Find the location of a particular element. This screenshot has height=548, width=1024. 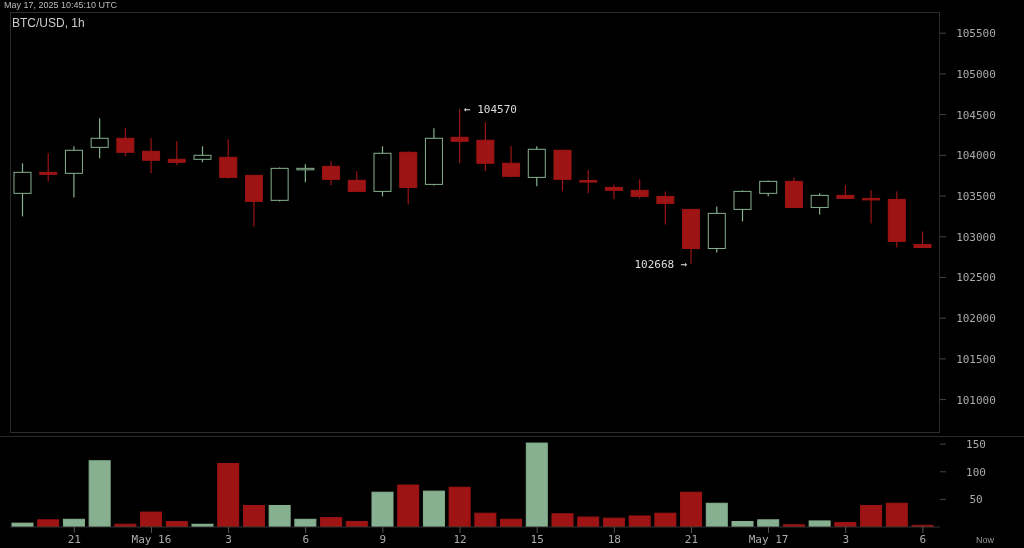

y-tick-label: 104000 is located at coordinates (976, 156).